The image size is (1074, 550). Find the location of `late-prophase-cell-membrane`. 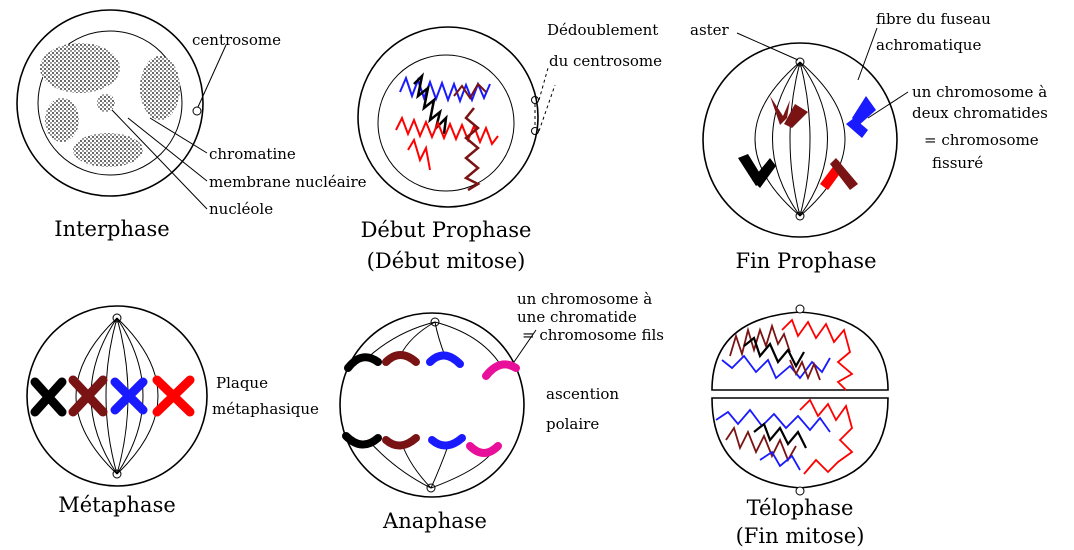

late-prophase-cell-membrane is located at coordinates (800, 140).